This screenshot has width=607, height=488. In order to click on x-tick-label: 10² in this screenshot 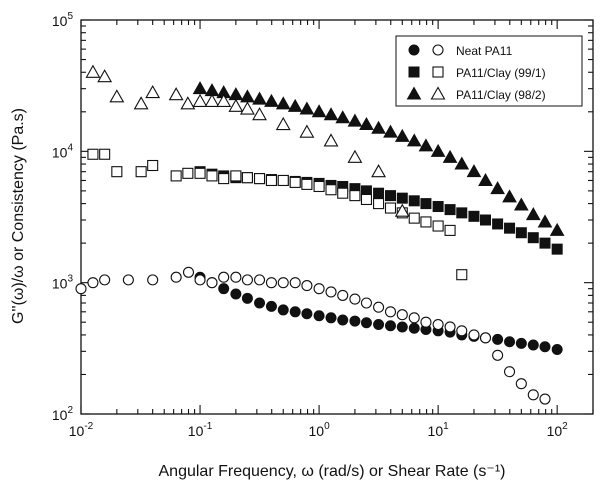, I will do `click(558, 430)`.